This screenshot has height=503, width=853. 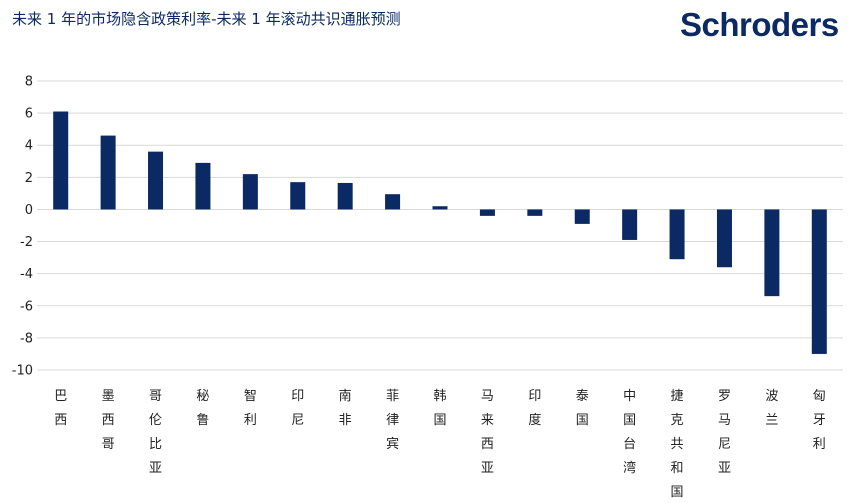 I want to click on x-category-label: 马来西亚, so click(x=487, y=432).